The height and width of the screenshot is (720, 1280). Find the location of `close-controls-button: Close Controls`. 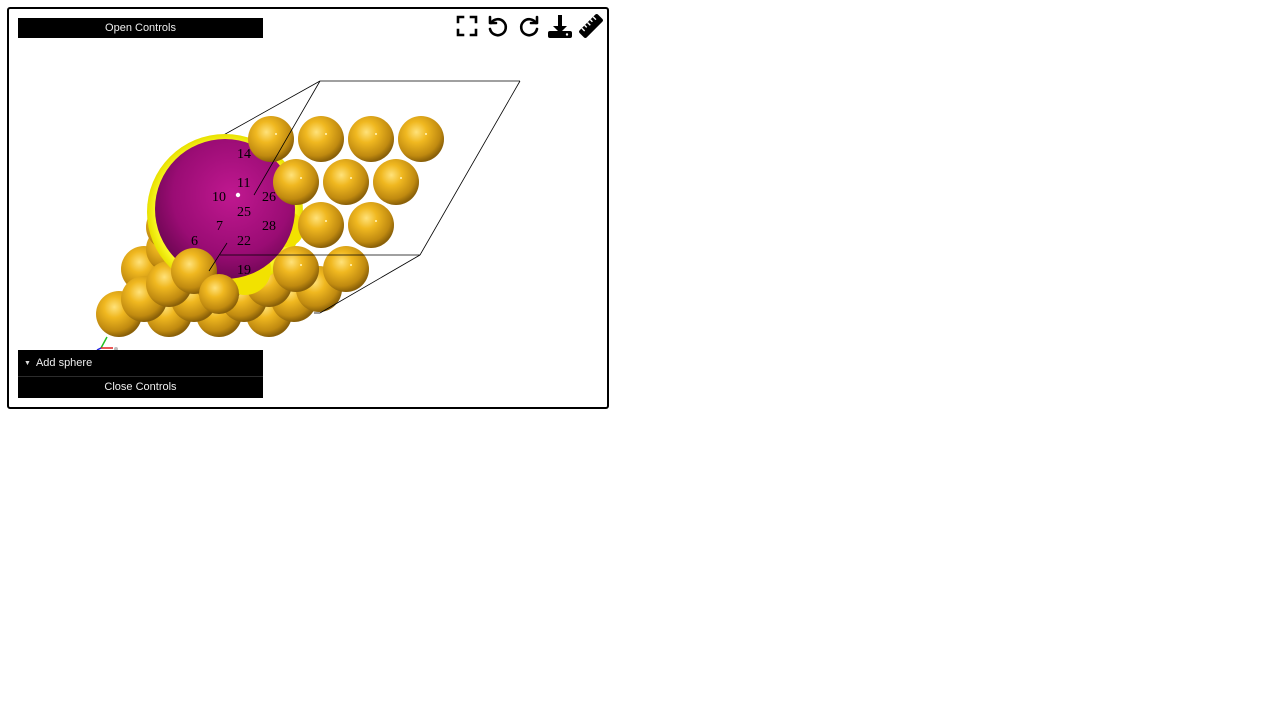

close-controls-button: Close Controls is located at coordinates (140, 387).